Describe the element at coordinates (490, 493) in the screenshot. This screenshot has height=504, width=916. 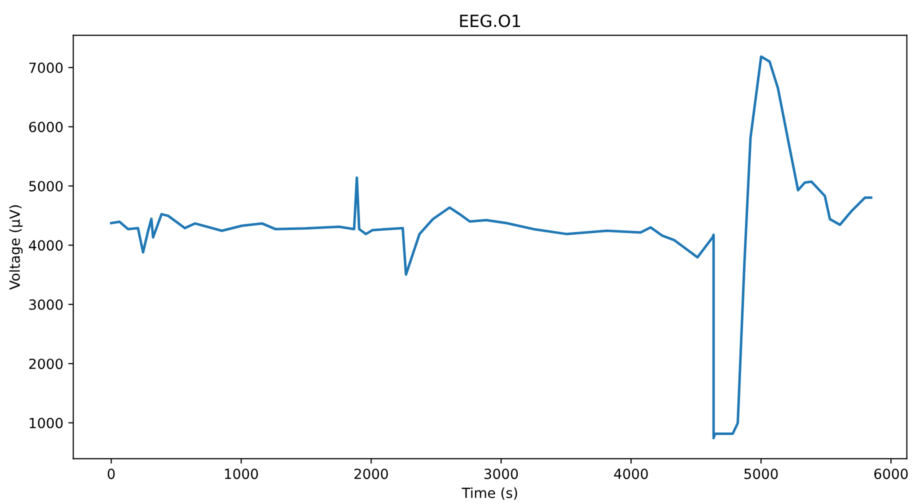
I see `x-axis-title: Time (s)` at that location.